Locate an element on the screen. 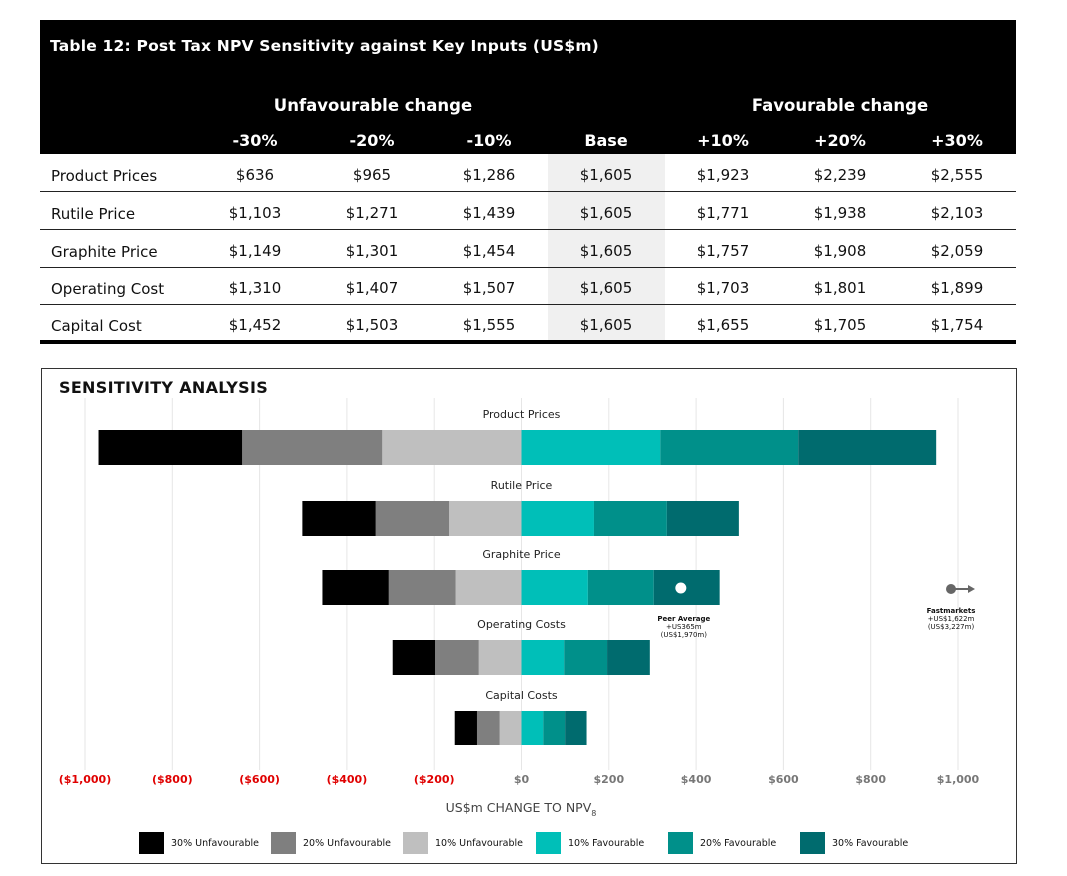 The height and width of the screenshot is (876, 1067). x-axis-label: US$m CHANGE TO NPV8 is located at coordinates (521, 809).